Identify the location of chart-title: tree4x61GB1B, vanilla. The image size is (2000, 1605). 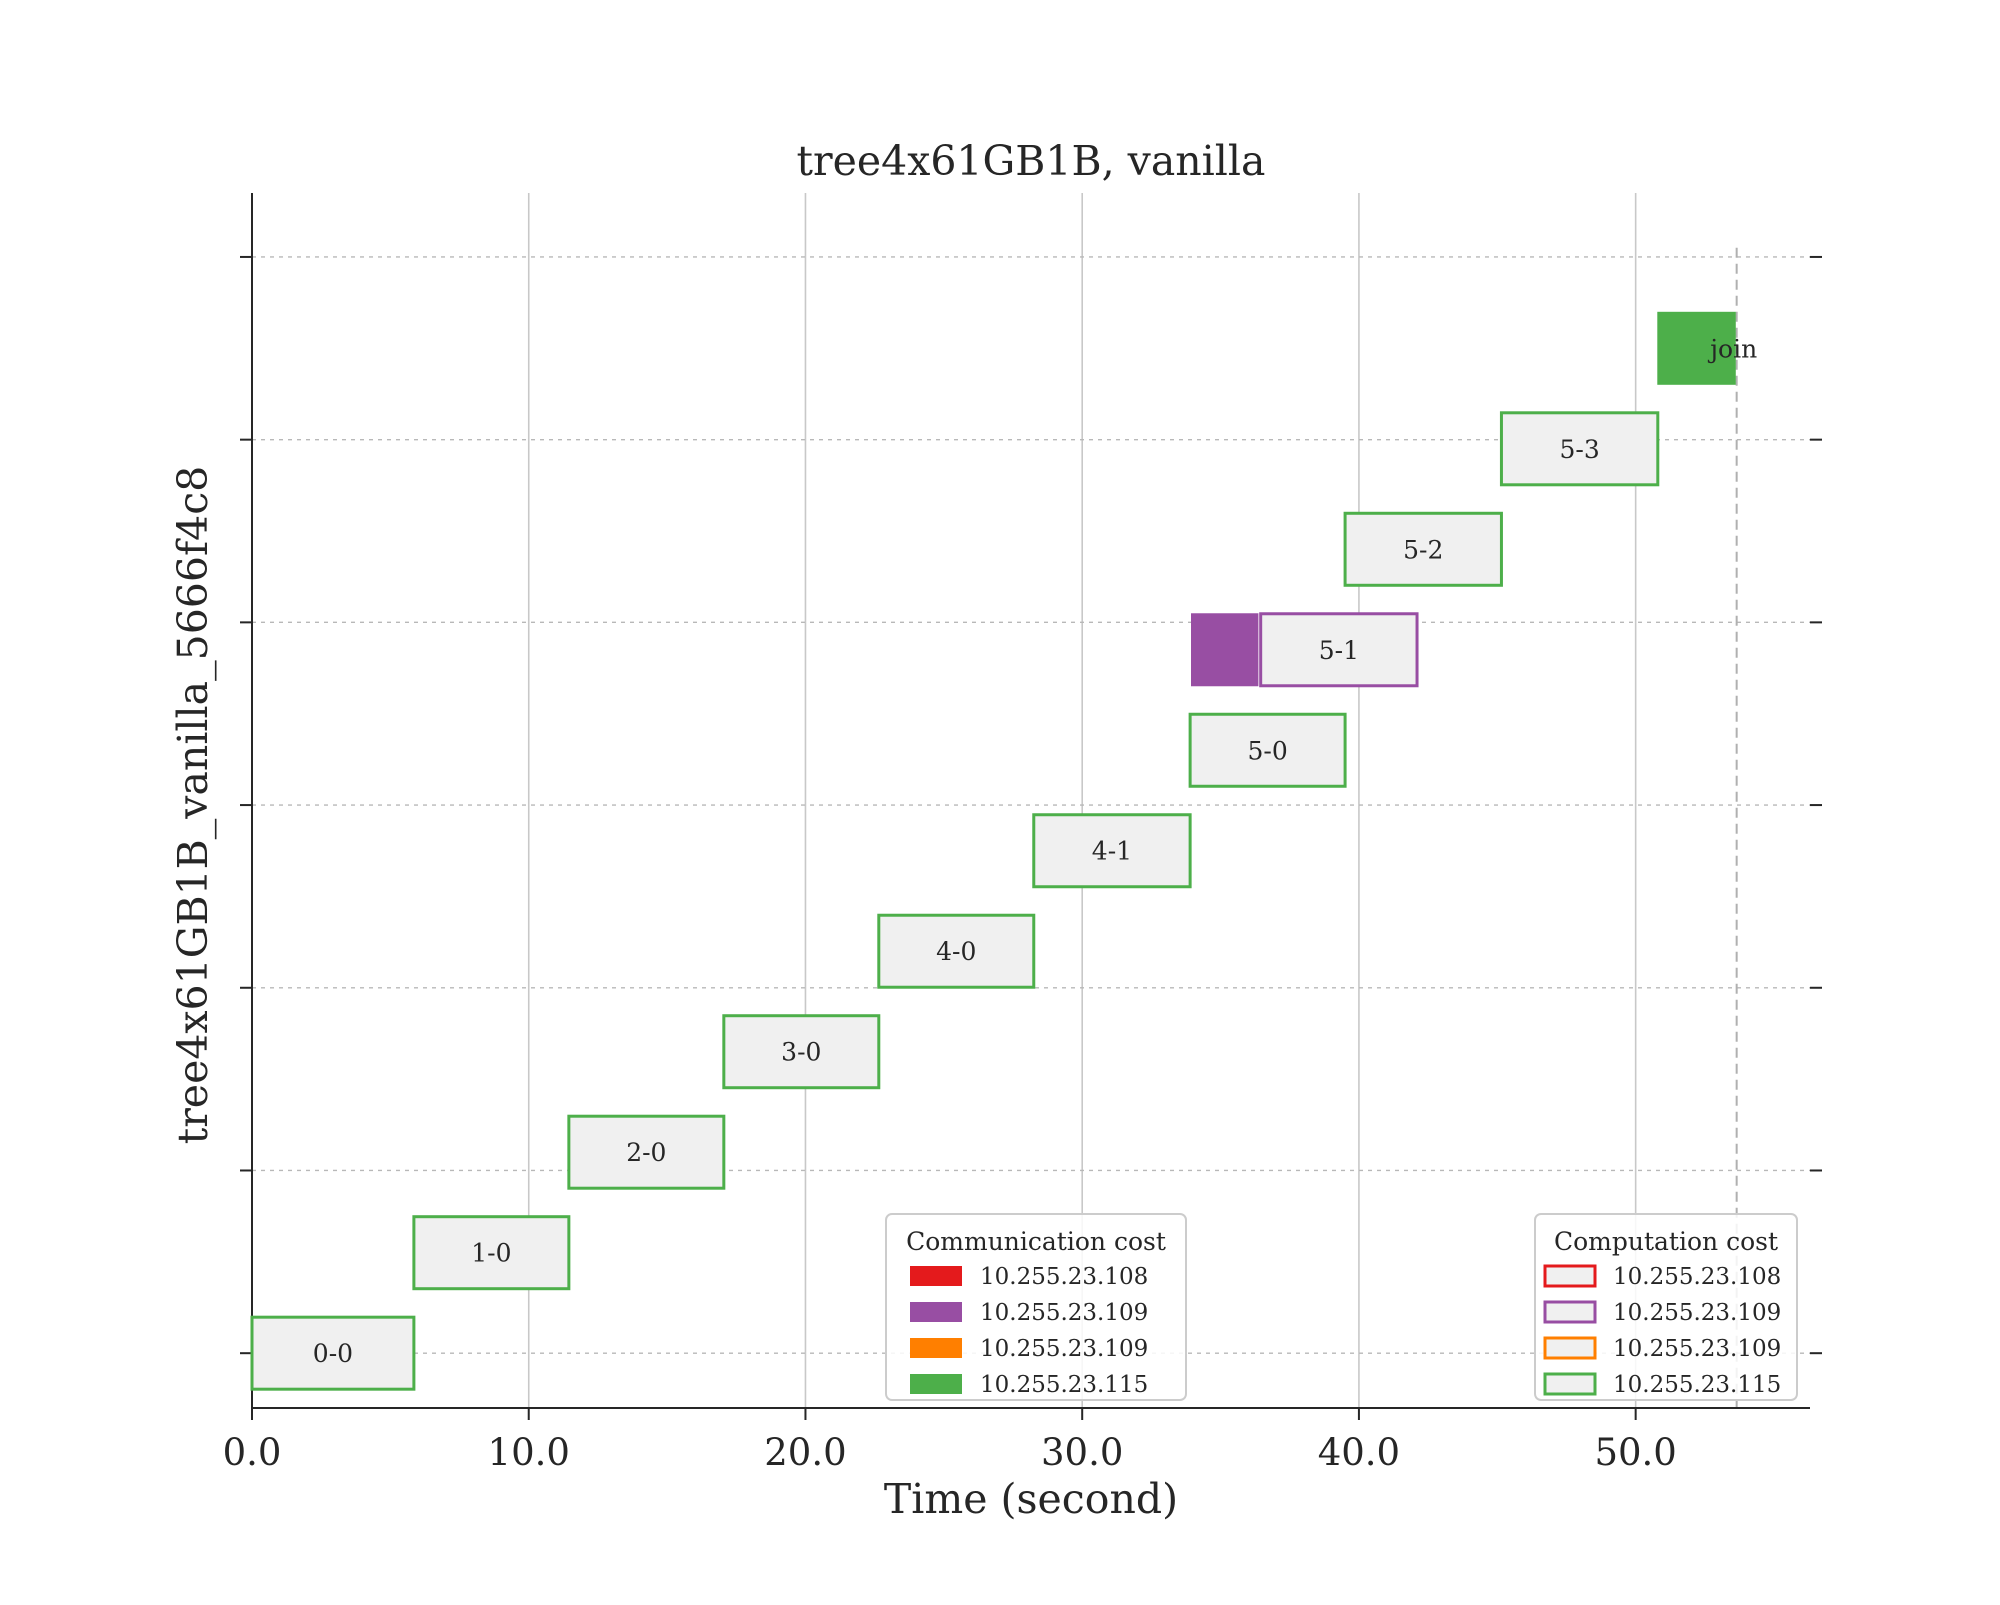
(1031, 161).